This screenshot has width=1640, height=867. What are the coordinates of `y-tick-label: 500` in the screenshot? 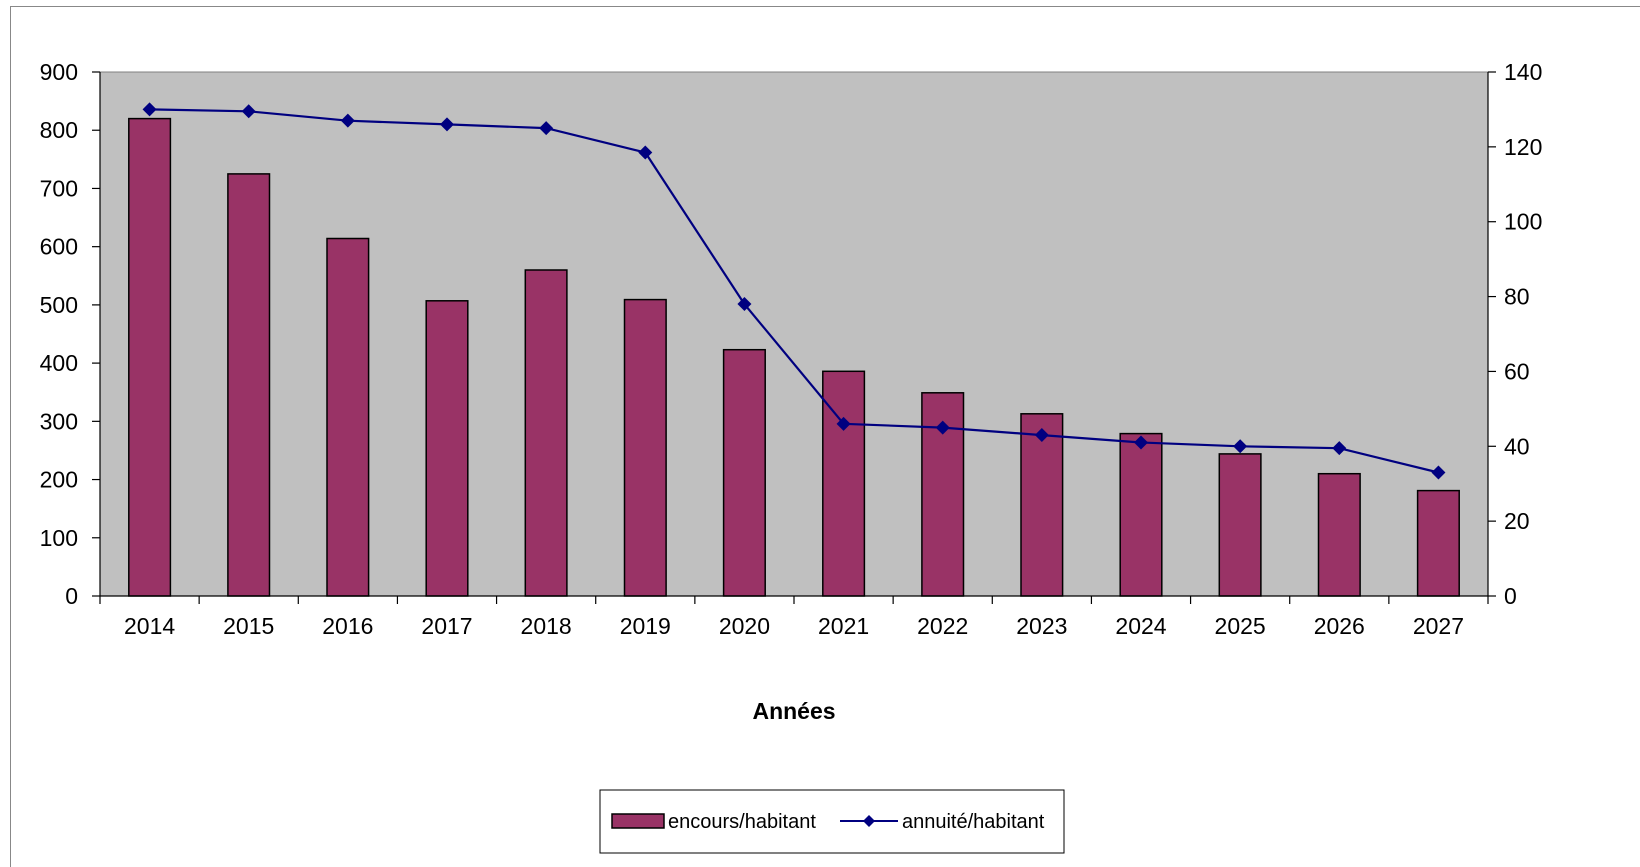 It's located at (59, 305).